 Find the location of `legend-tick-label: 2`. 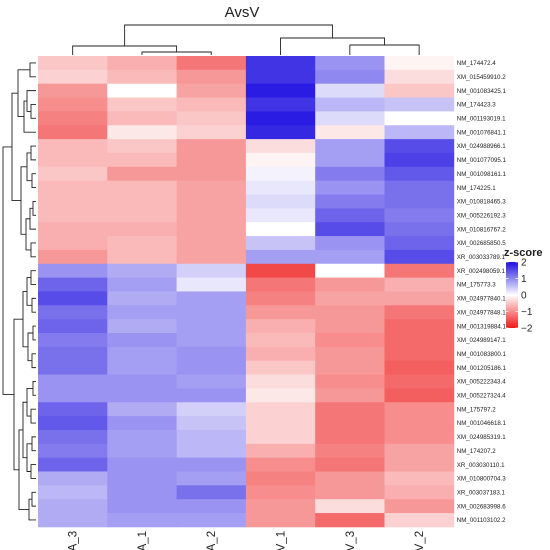

legend-tick-label: 2 is located at coordinates (524, 263).